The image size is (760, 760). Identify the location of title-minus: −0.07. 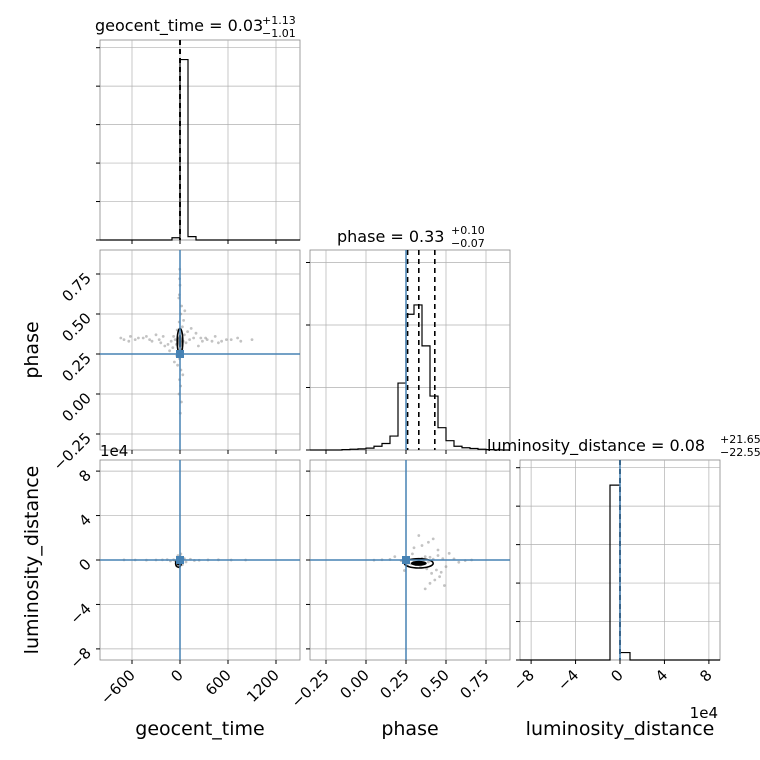
(468, 243).